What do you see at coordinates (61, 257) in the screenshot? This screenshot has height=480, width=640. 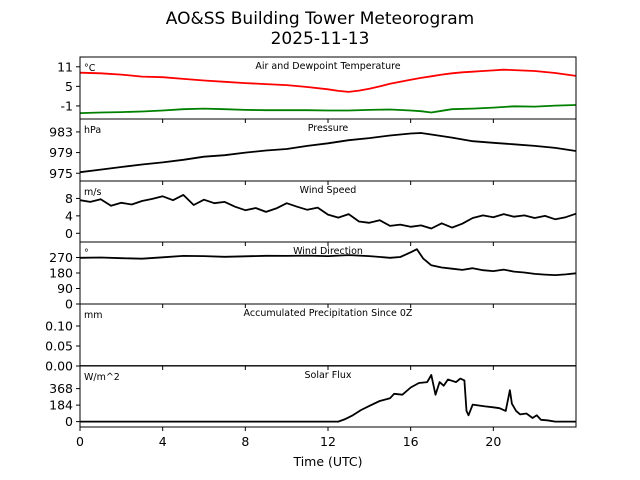 I see `y-tick-label: 270` at bounding box center [61, 257].